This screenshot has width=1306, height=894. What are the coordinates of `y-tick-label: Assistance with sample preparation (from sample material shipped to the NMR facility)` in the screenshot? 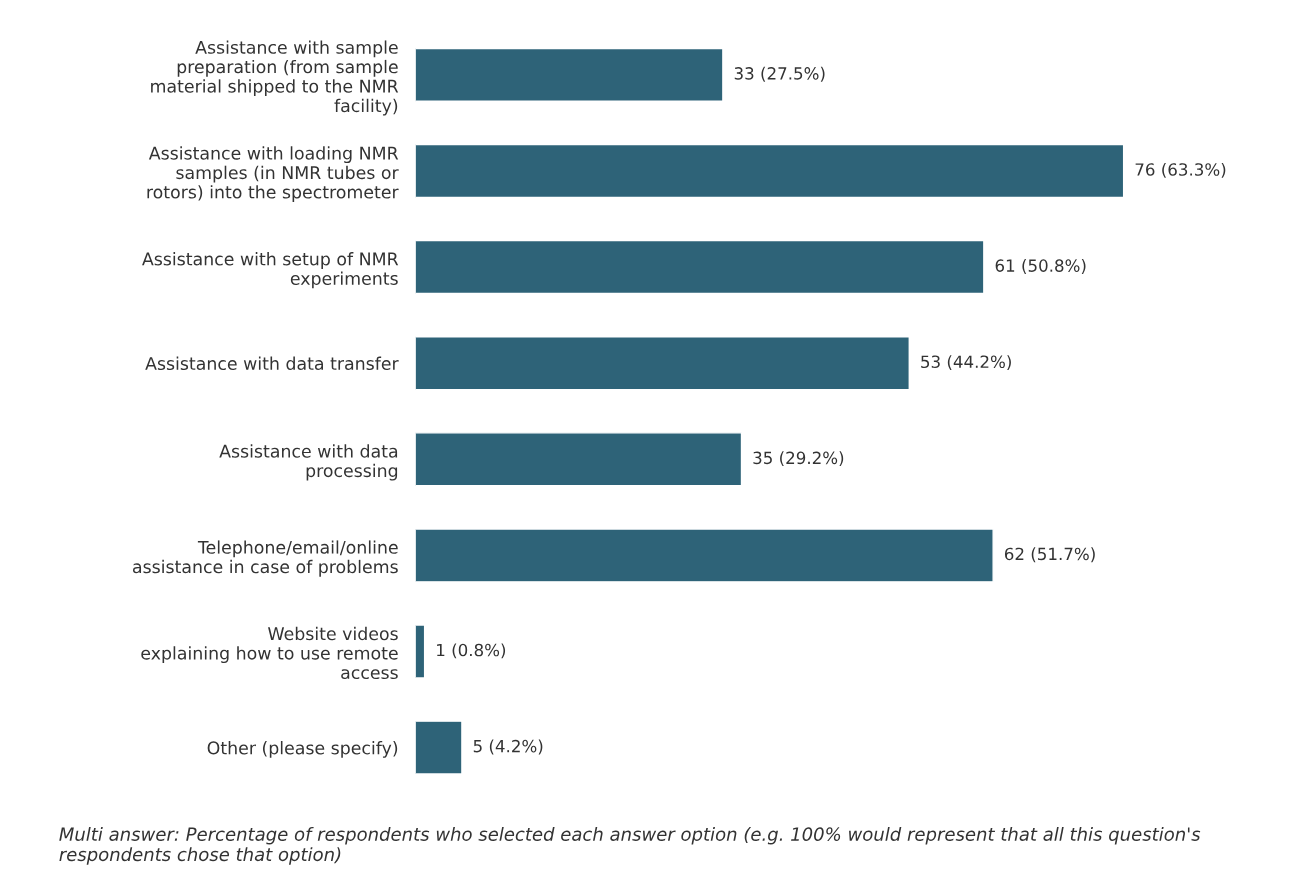 It's located at (275, 78).